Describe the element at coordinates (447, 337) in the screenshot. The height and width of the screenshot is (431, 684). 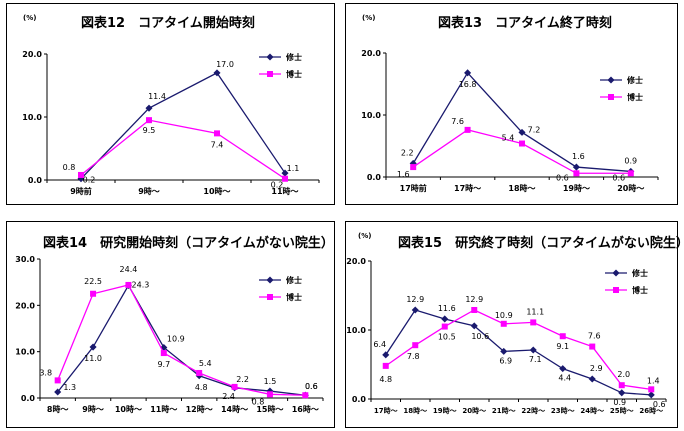
I see `data-label: 10.5` at that location.